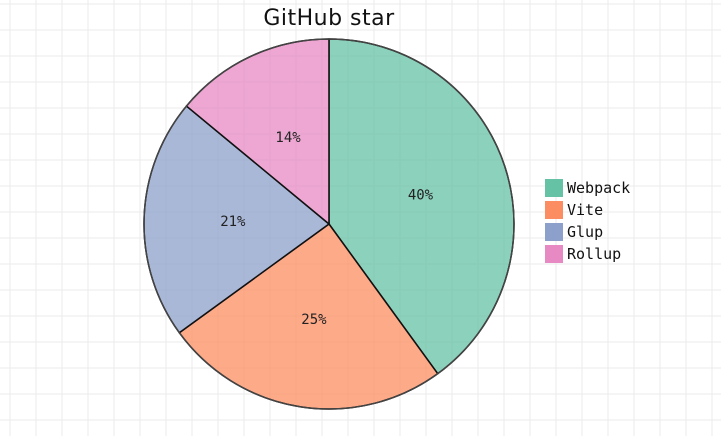 The height and width of the screenshot is (436, 721). I want to click on legend-label-glup: Glup, so click(585, 232).